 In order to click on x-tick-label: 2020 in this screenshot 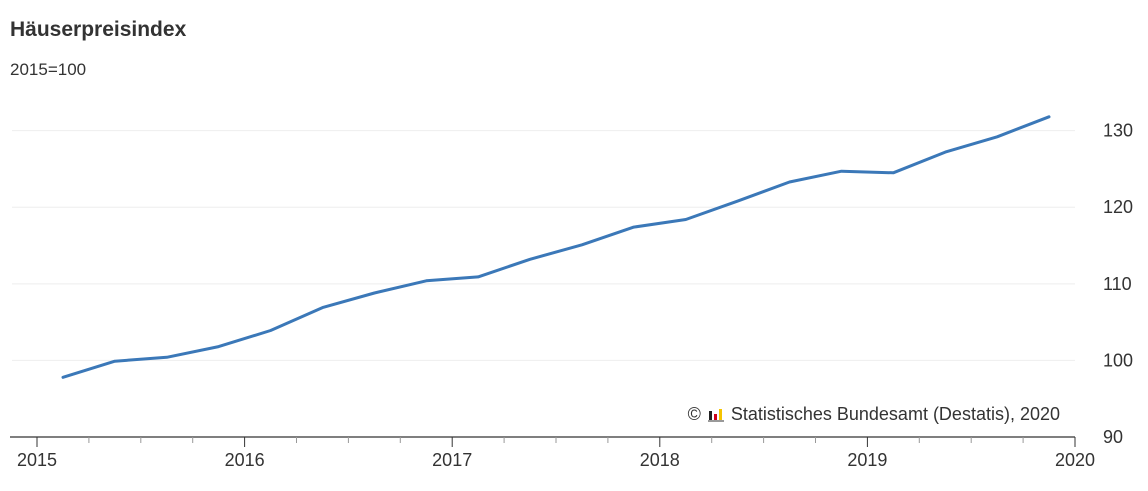, I will do `click(1075, 460)`.